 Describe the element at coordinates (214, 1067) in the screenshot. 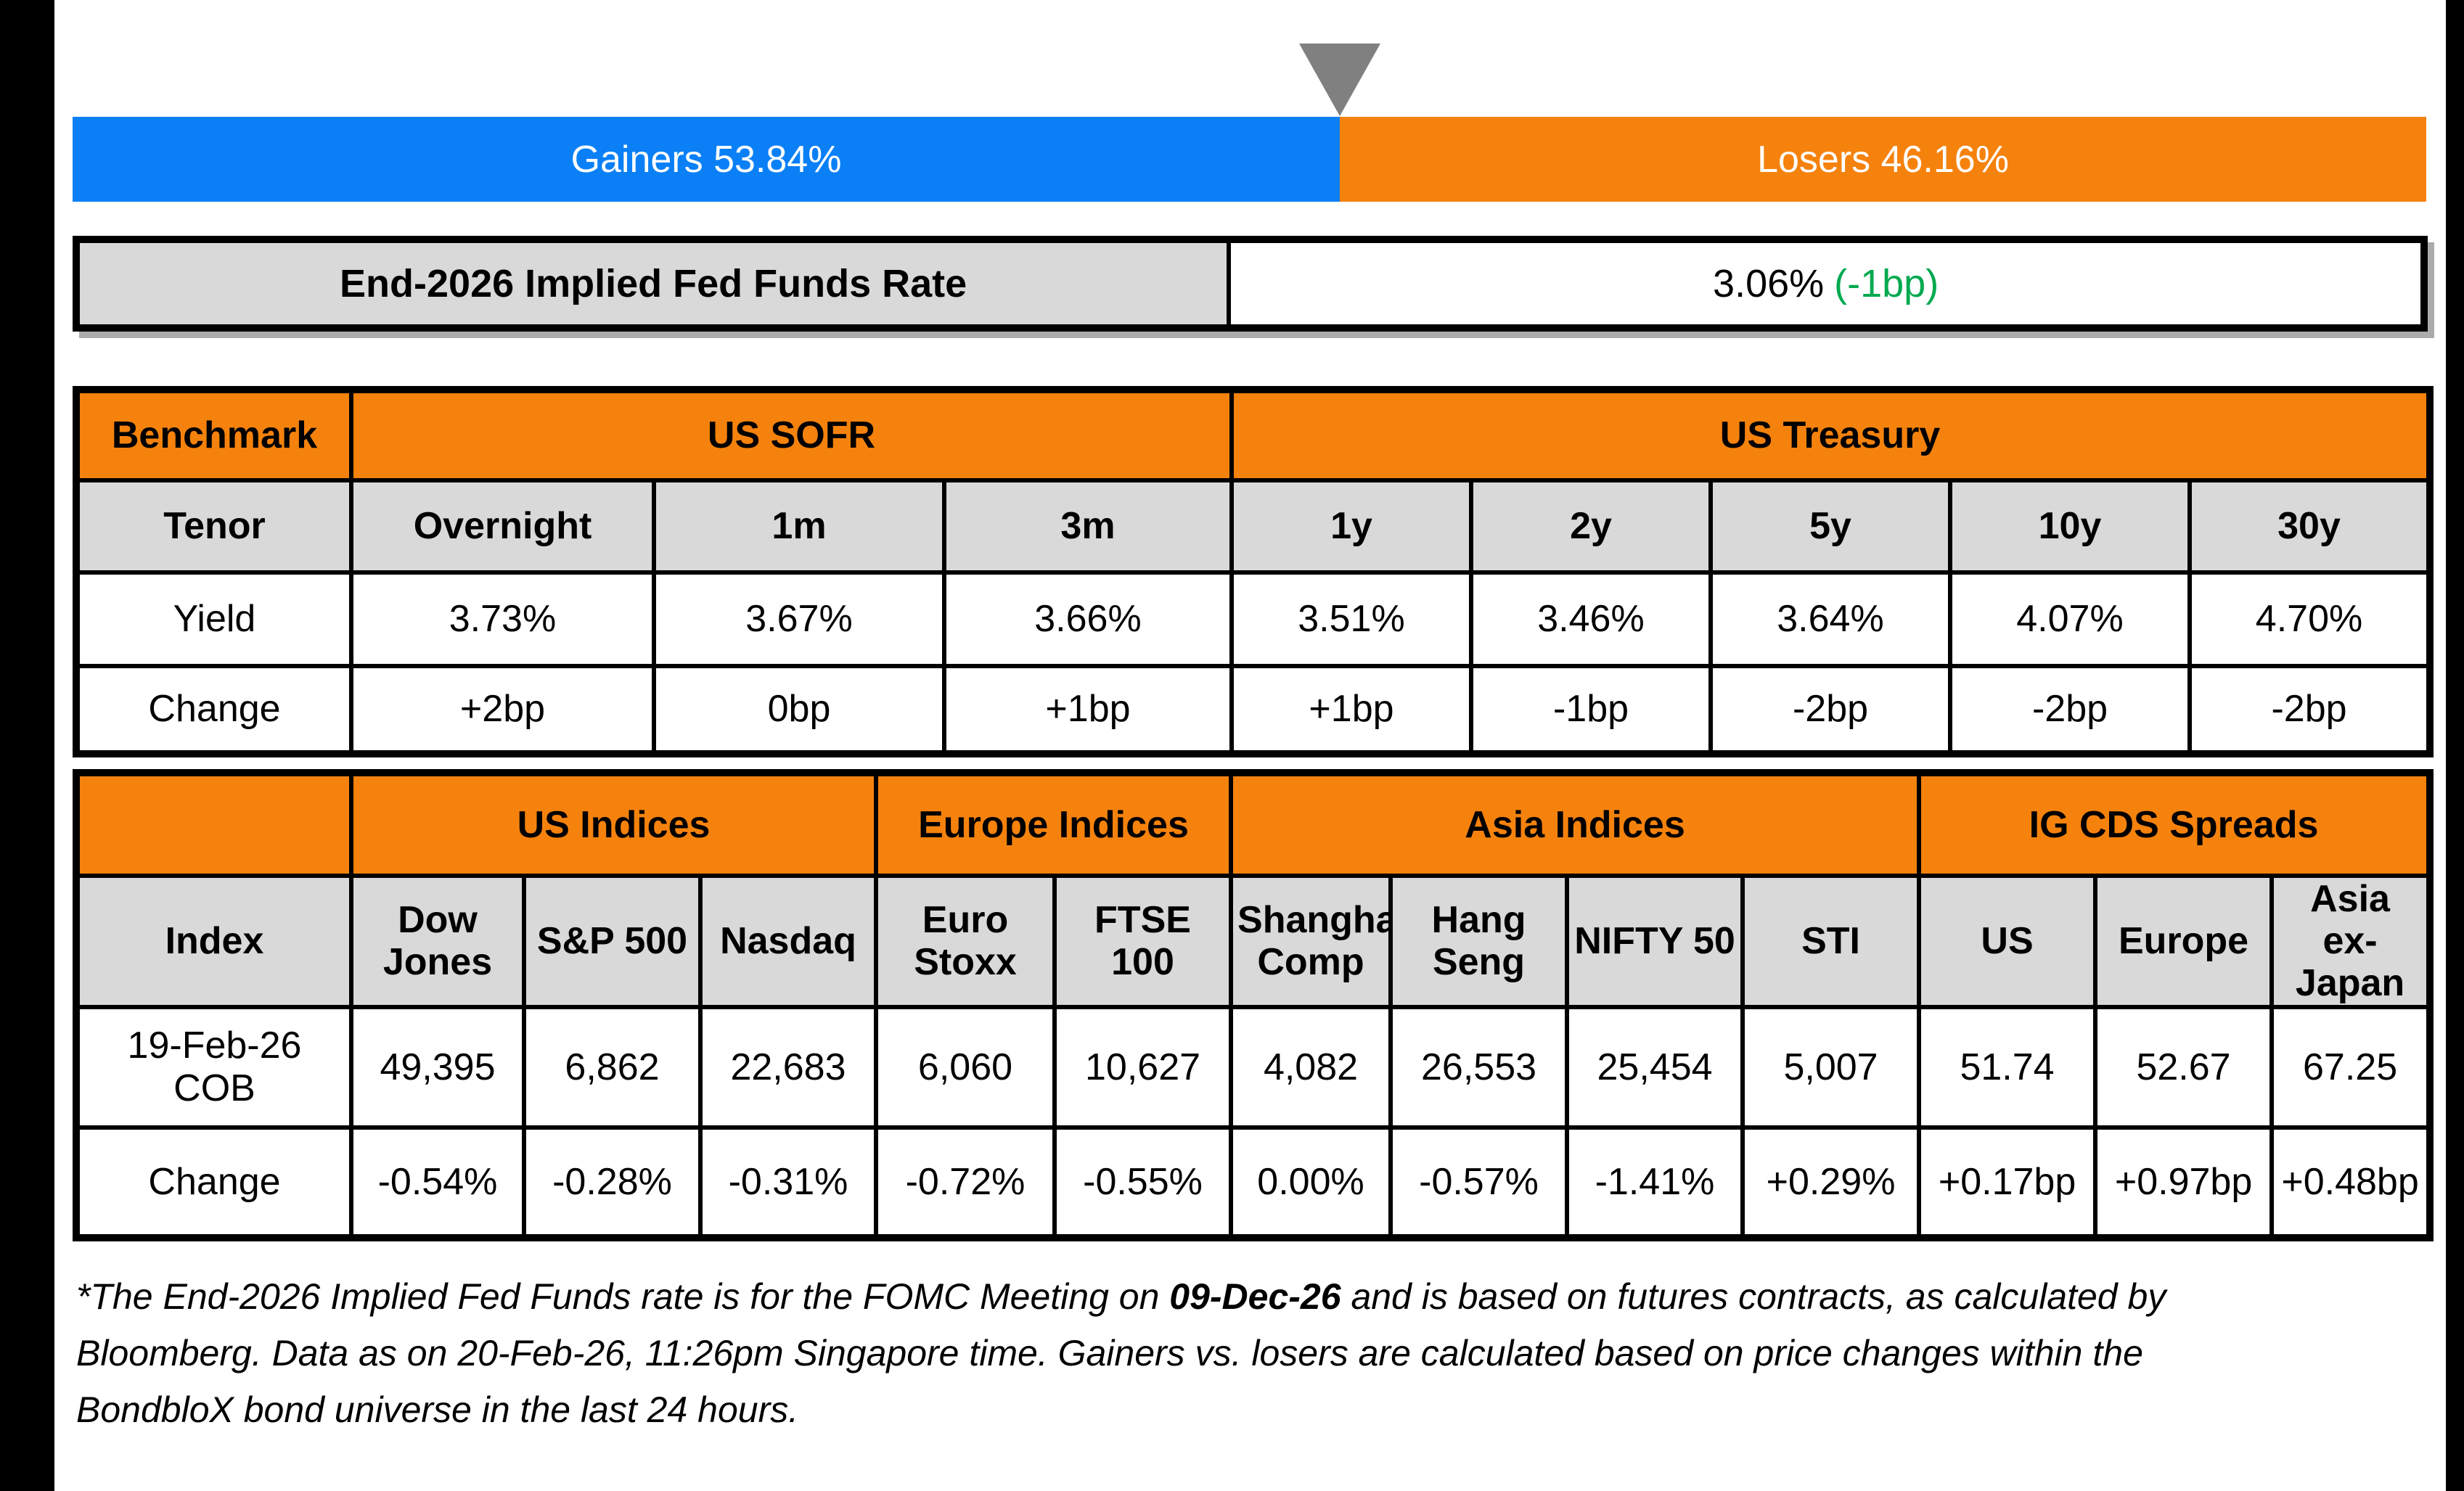

I see `cob-row-label: 19-Feb-26 COB` at that location.